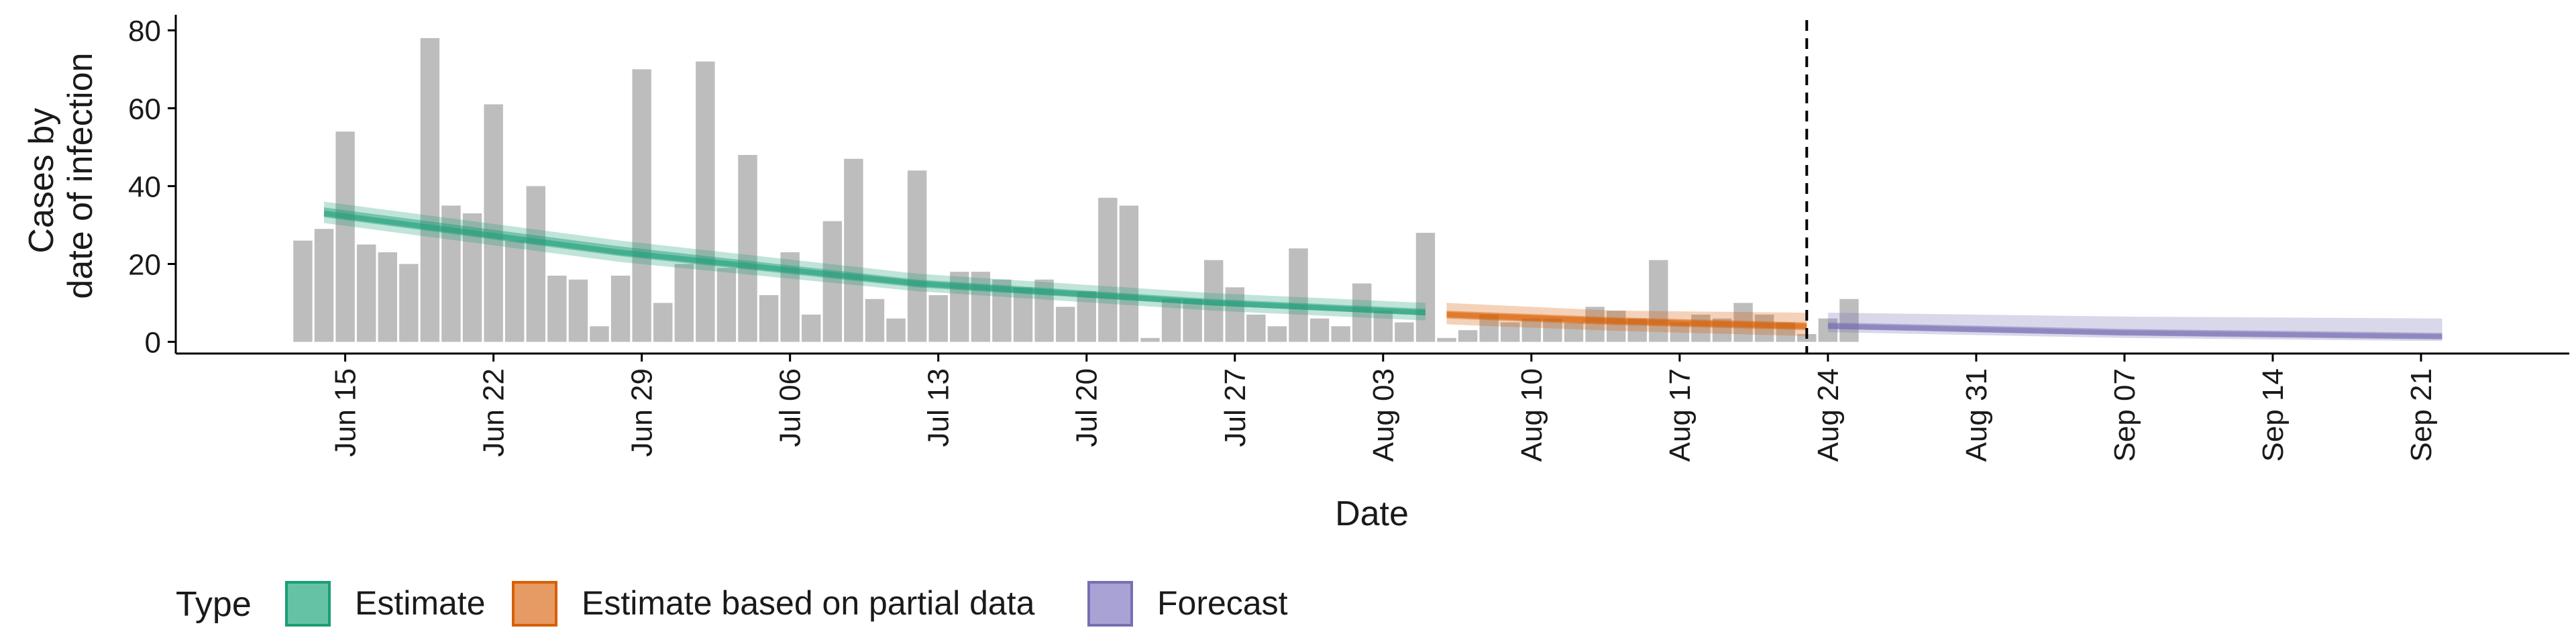 This screenshot has width=2576, height=644. Describe the element at coordinates (2124, 415) in the screenshot. I see `x-tick-label: Sep 07` at that location.